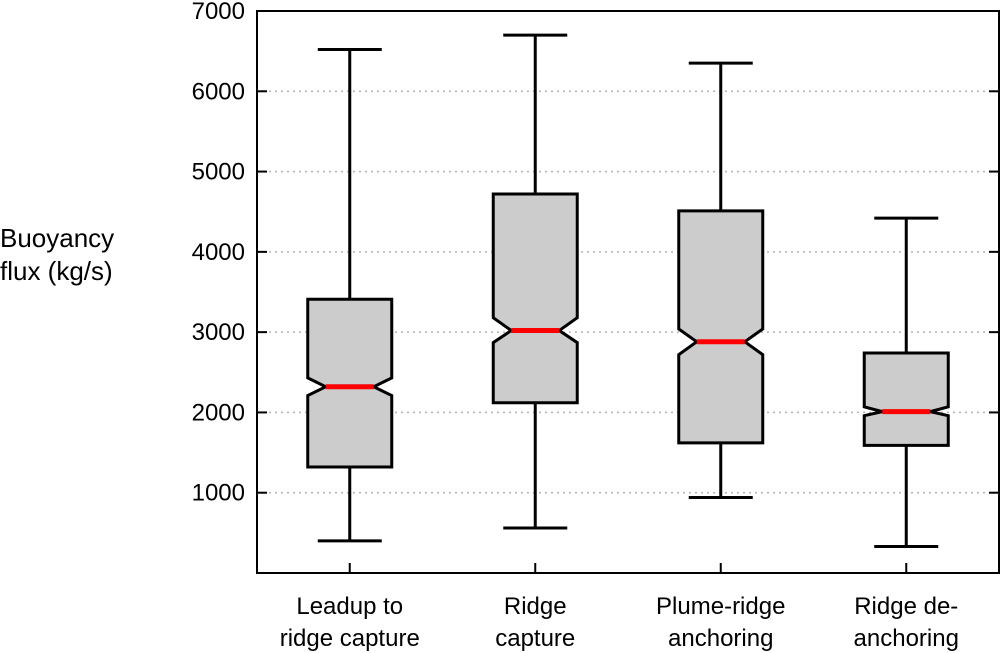  I want to click on x-tick-label: ridge capture, so click(350, 638).